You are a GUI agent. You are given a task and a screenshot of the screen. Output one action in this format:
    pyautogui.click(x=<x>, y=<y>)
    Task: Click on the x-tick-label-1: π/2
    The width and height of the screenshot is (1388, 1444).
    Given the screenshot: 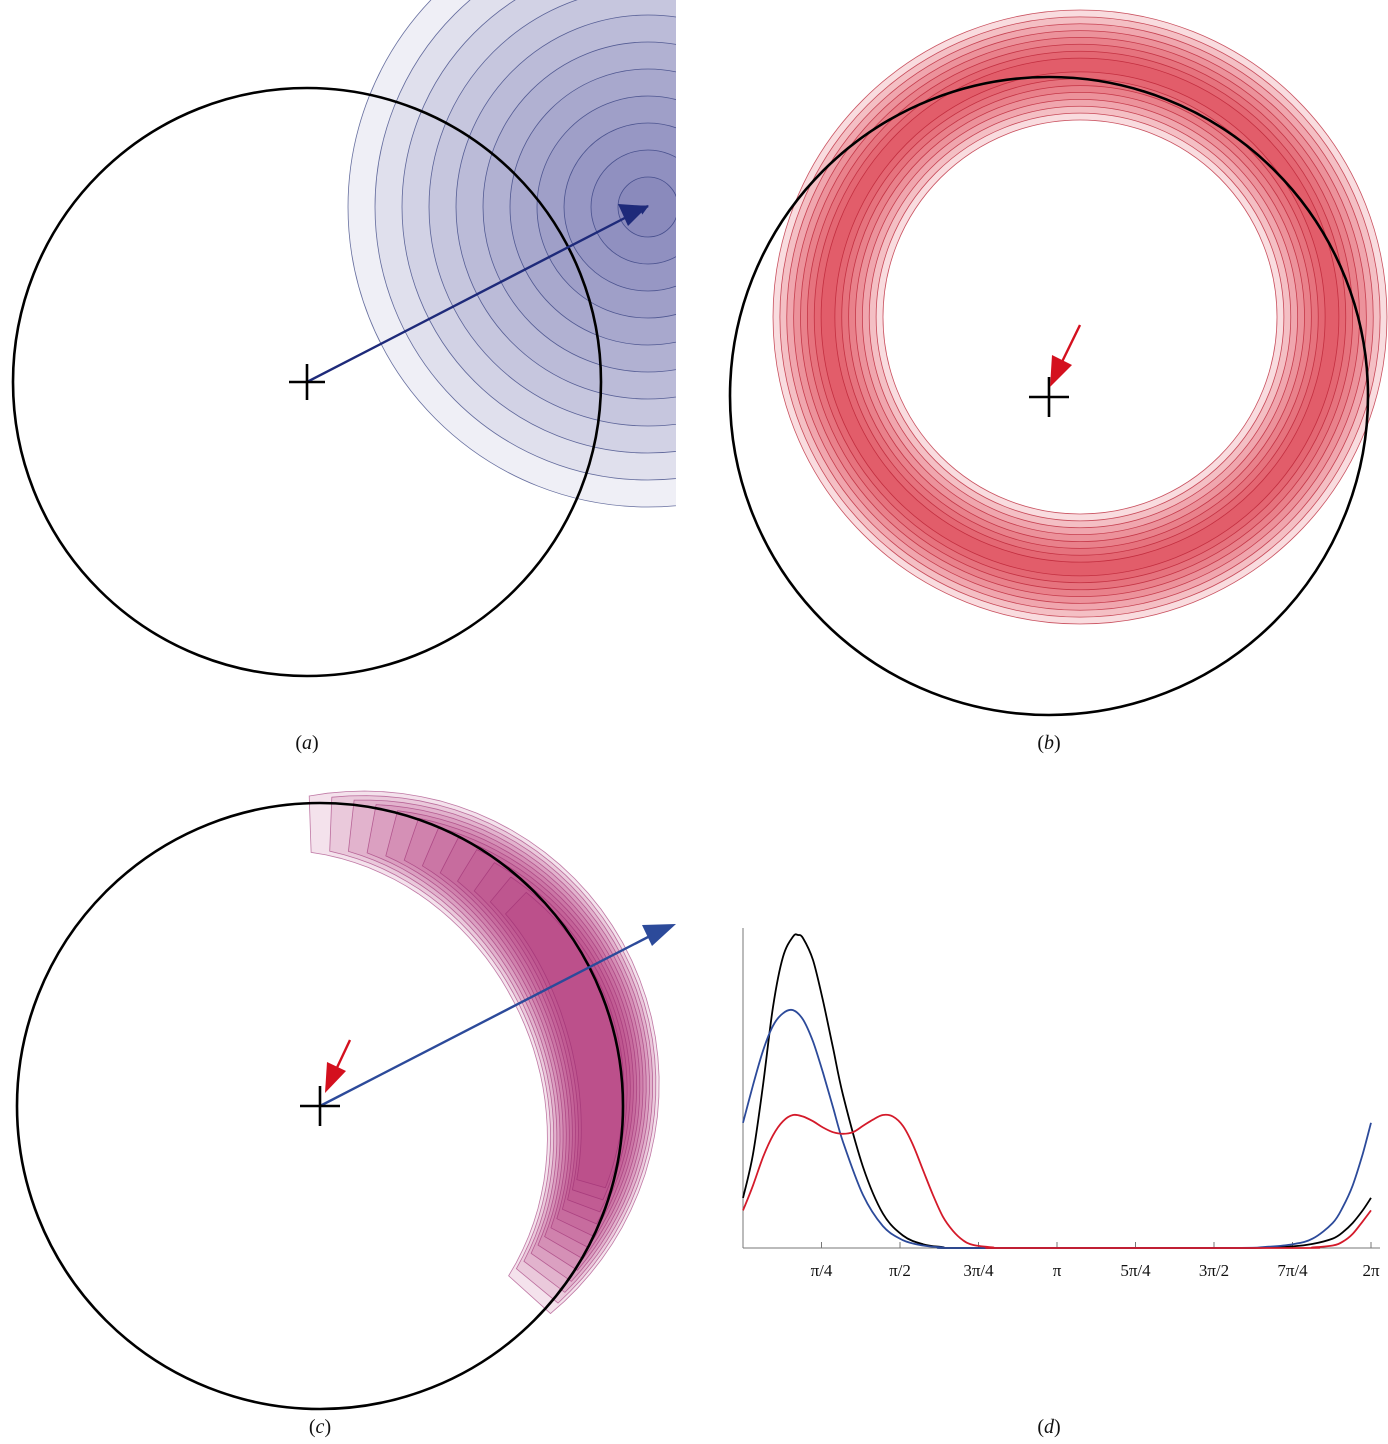 What is the action you would take?
    pyautogui.click(x=900, y=1270)
    